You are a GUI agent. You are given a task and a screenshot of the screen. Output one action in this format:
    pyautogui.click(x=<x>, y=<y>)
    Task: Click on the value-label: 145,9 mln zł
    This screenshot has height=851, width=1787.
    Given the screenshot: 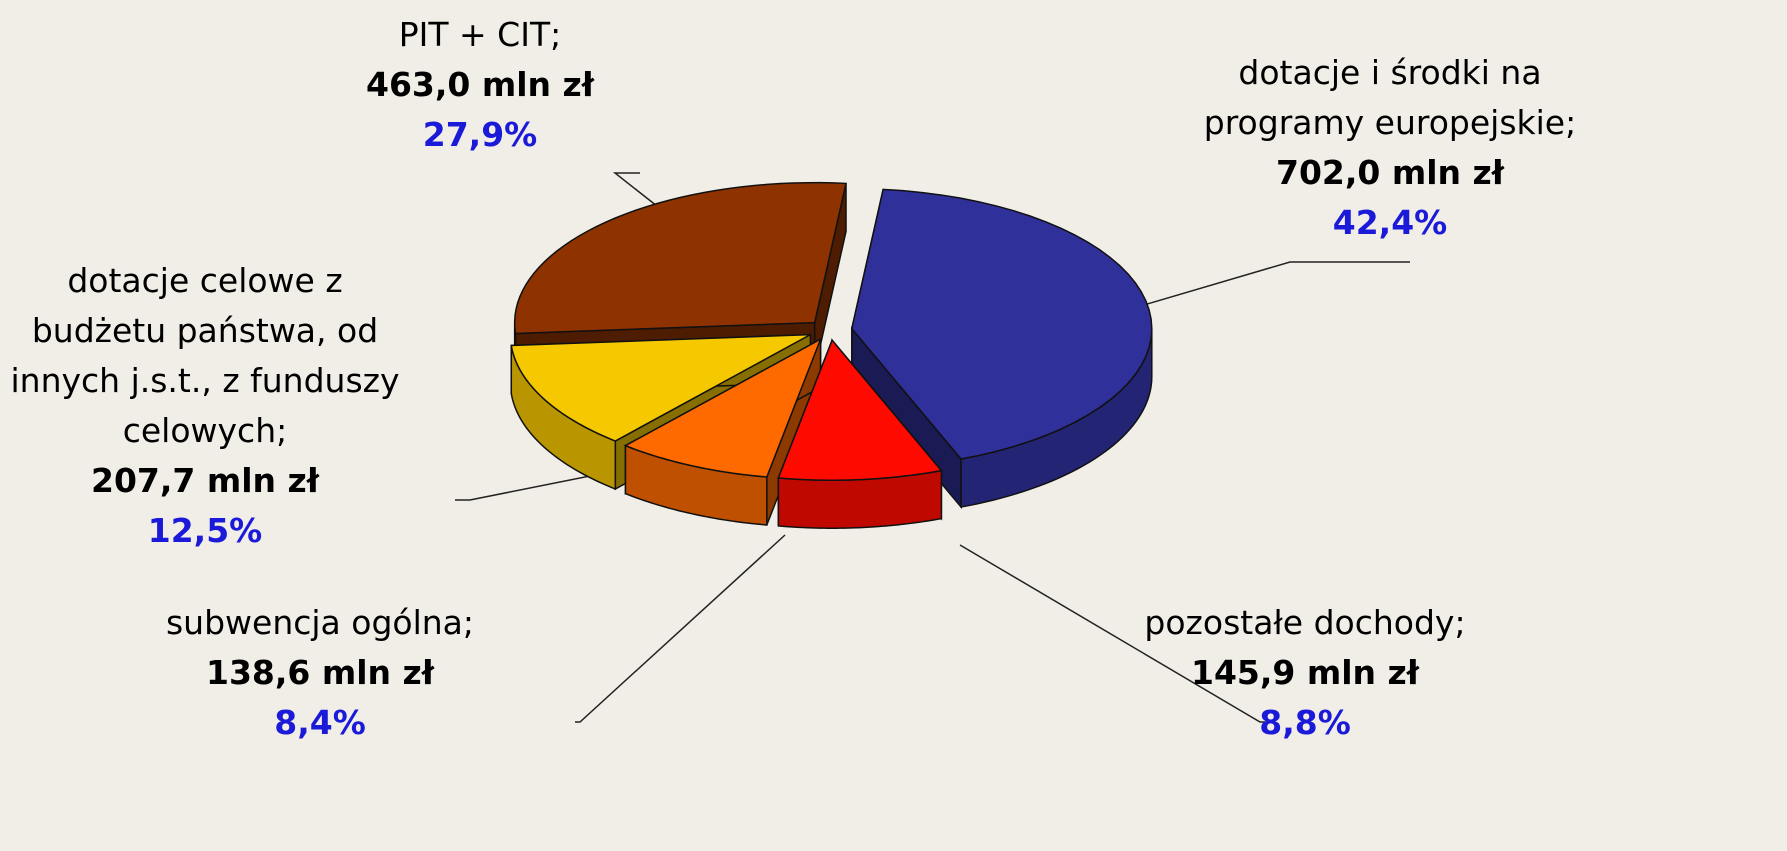 What is the action you would take?
    pyautogui.click(x=1304, y=672)
    